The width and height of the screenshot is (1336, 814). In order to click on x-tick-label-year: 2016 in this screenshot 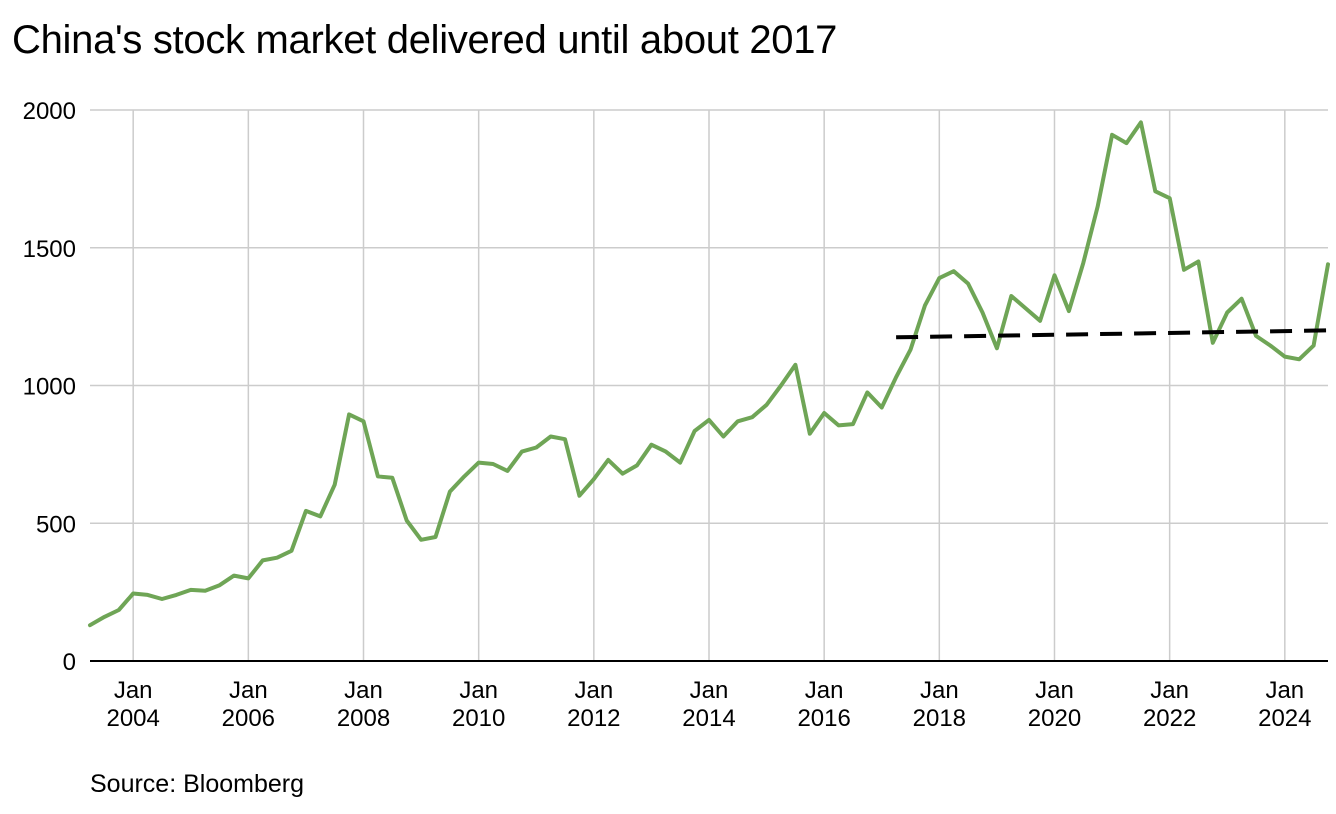, I will do `click(823, 718)`.